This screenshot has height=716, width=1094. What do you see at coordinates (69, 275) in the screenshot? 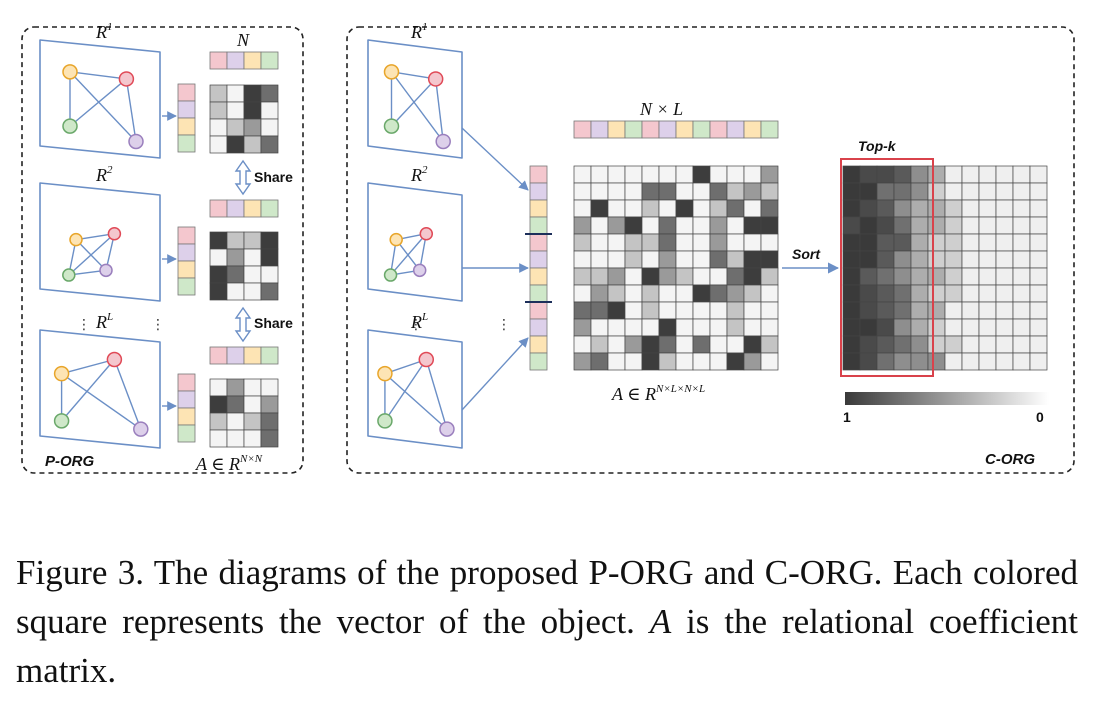
I see `porg-graph-2-node` at bounding box center [69, 275].